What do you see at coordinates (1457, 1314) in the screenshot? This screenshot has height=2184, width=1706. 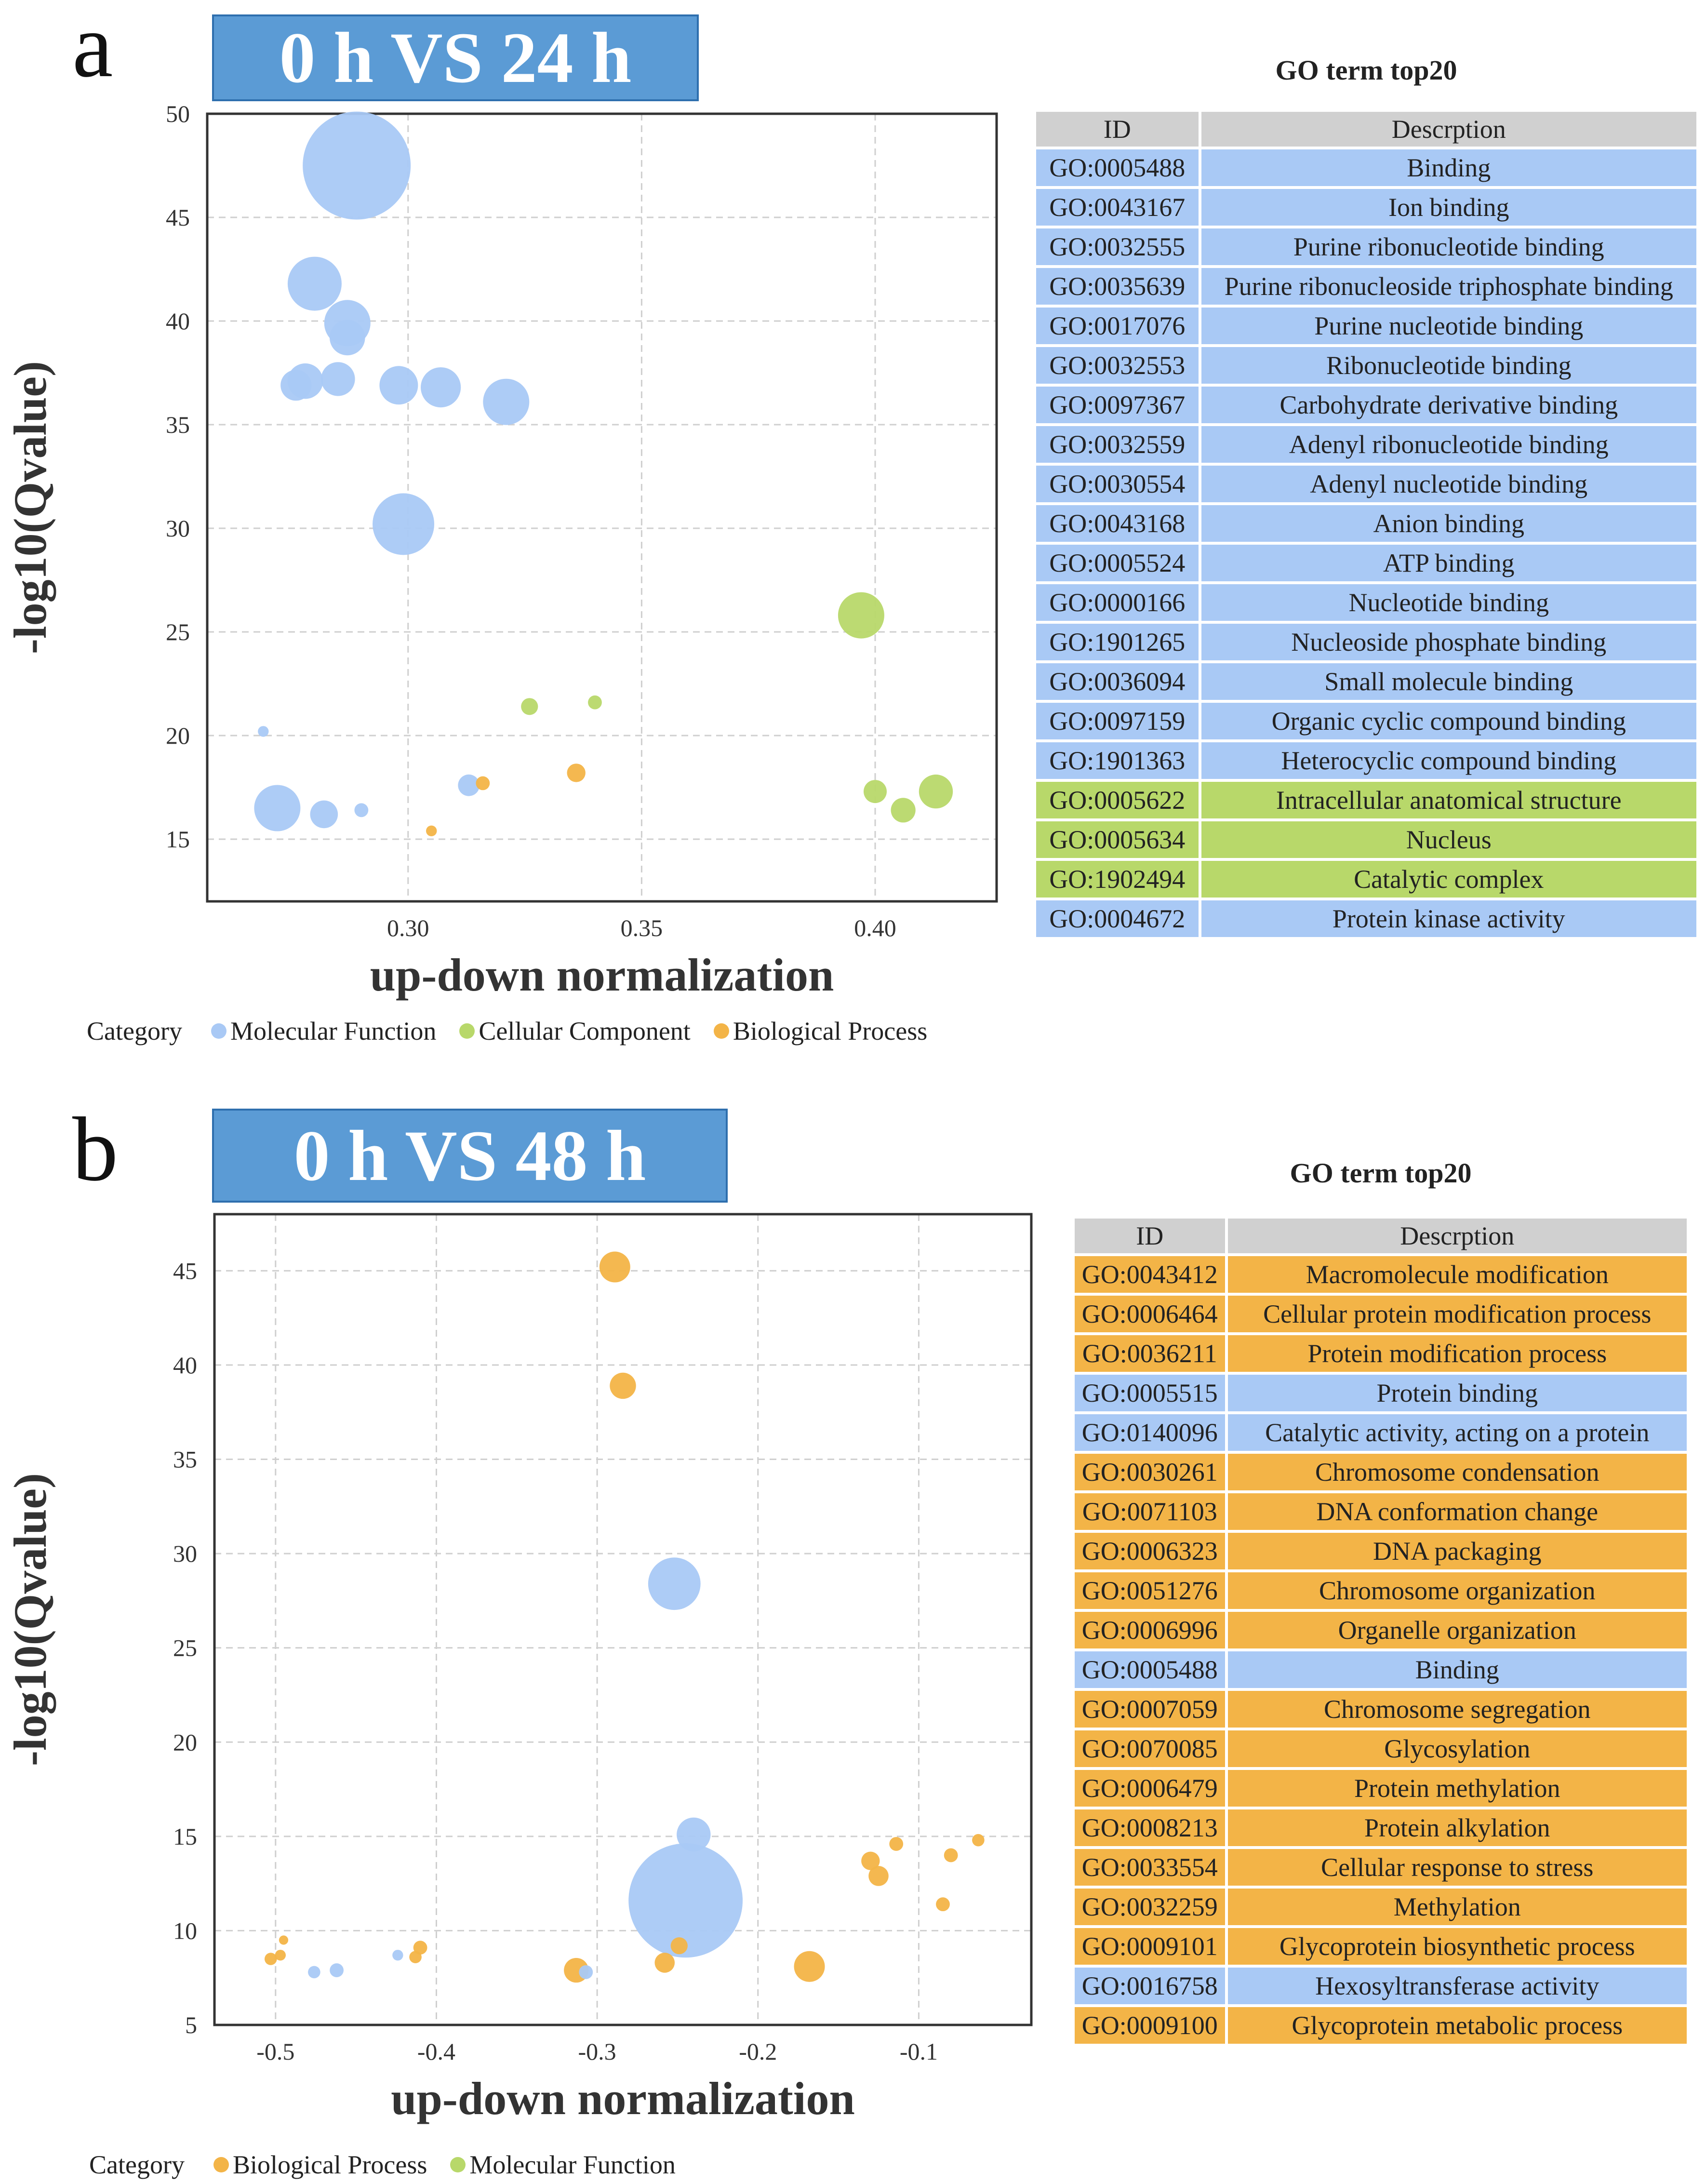 I see `go-description-cell: Cellular protein modification process` at bounding box center [1457, 1314].